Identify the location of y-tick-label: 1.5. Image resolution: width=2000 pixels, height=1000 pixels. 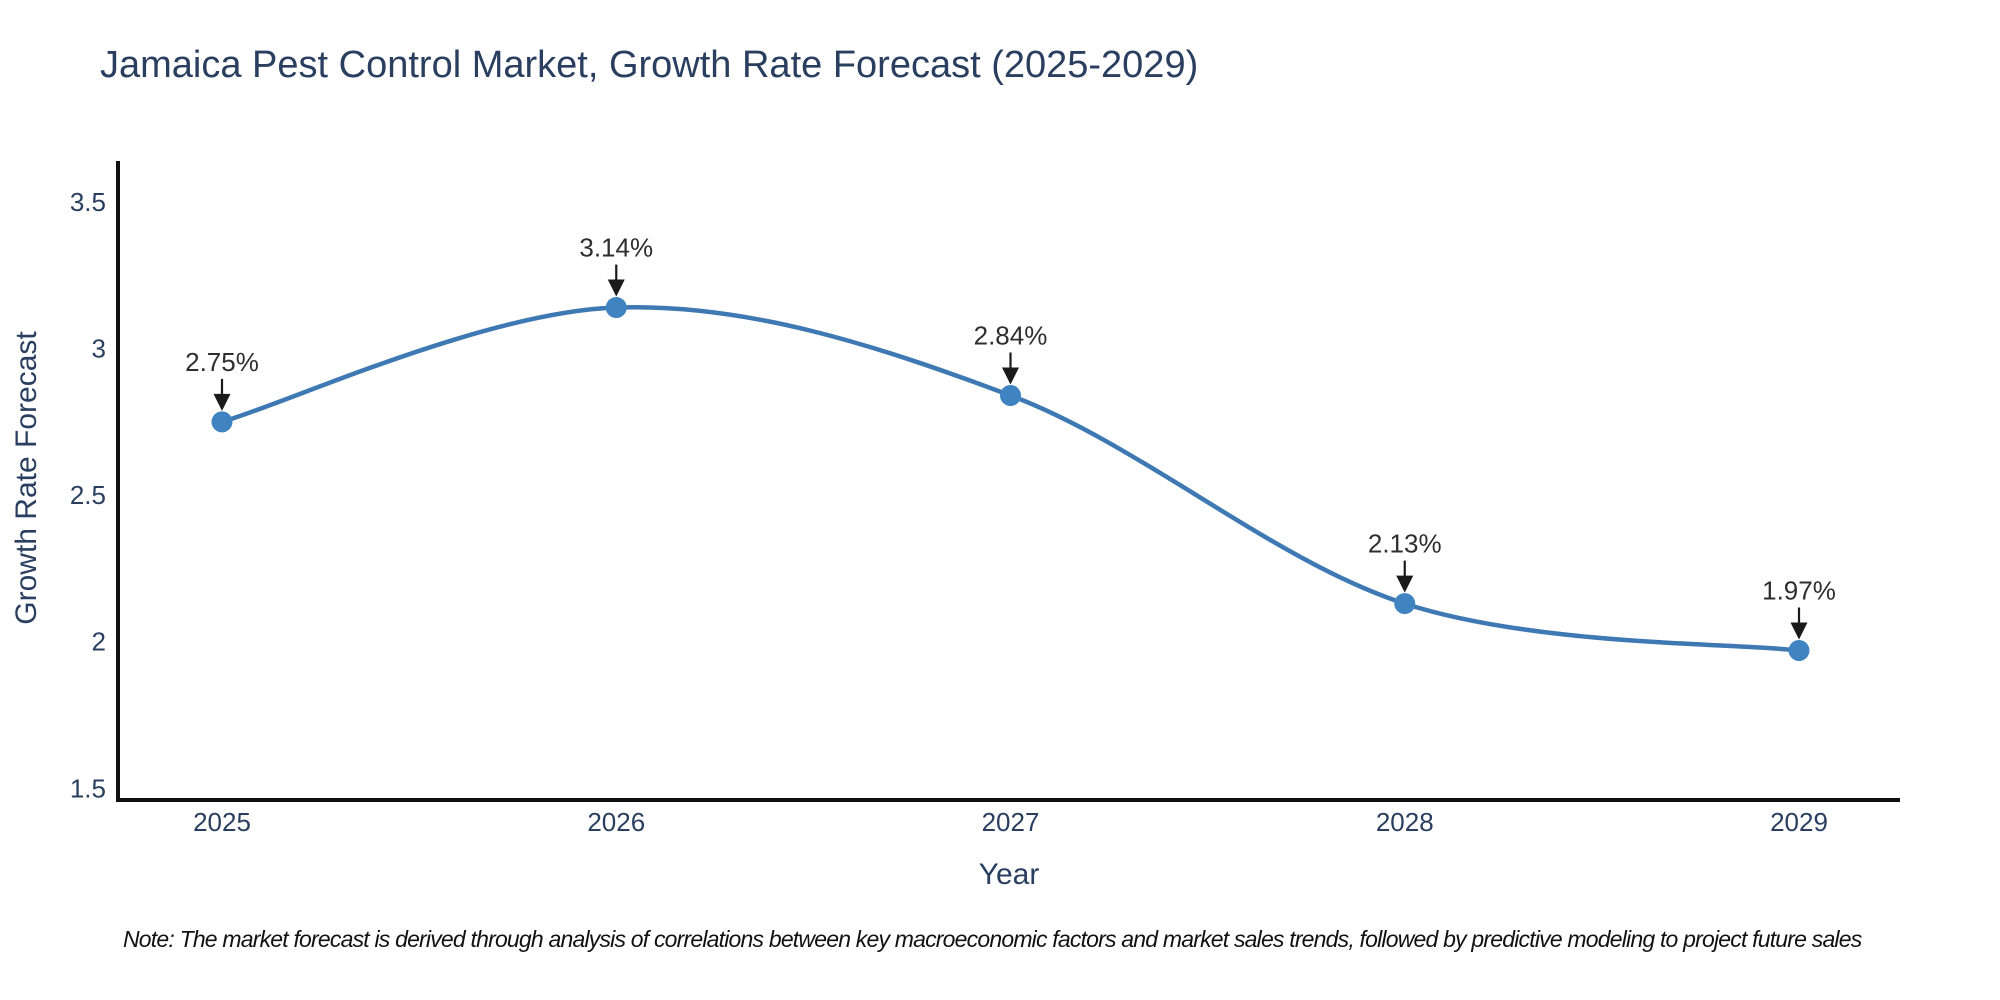
(88, 788).